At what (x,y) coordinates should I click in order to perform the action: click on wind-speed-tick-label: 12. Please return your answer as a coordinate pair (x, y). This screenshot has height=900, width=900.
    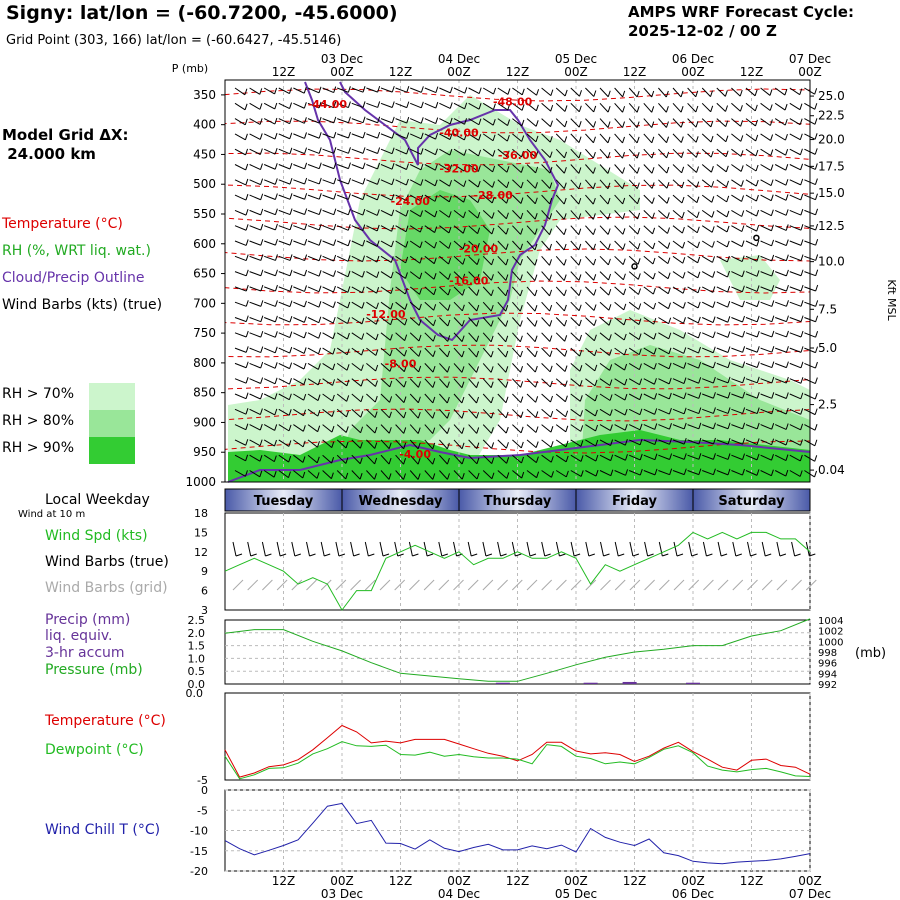
    Looking at the image, I should click on (201, 552).